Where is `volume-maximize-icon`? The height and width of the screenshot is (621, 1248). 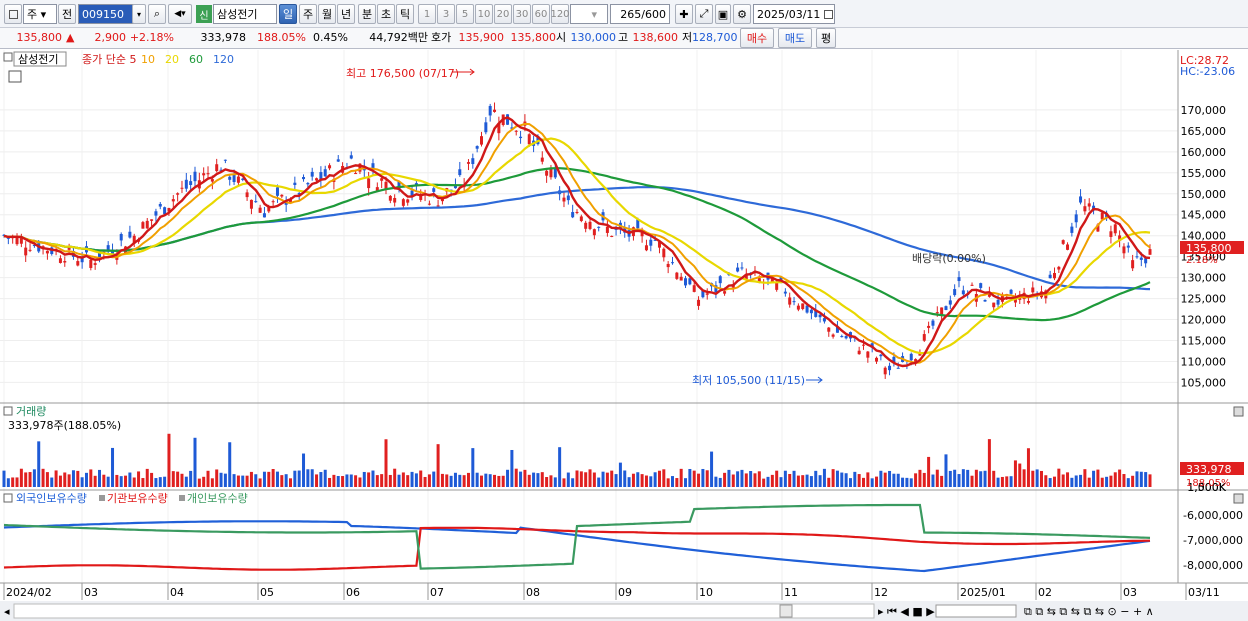 volume-maximize-icon is located at coordinates (1238, 411).